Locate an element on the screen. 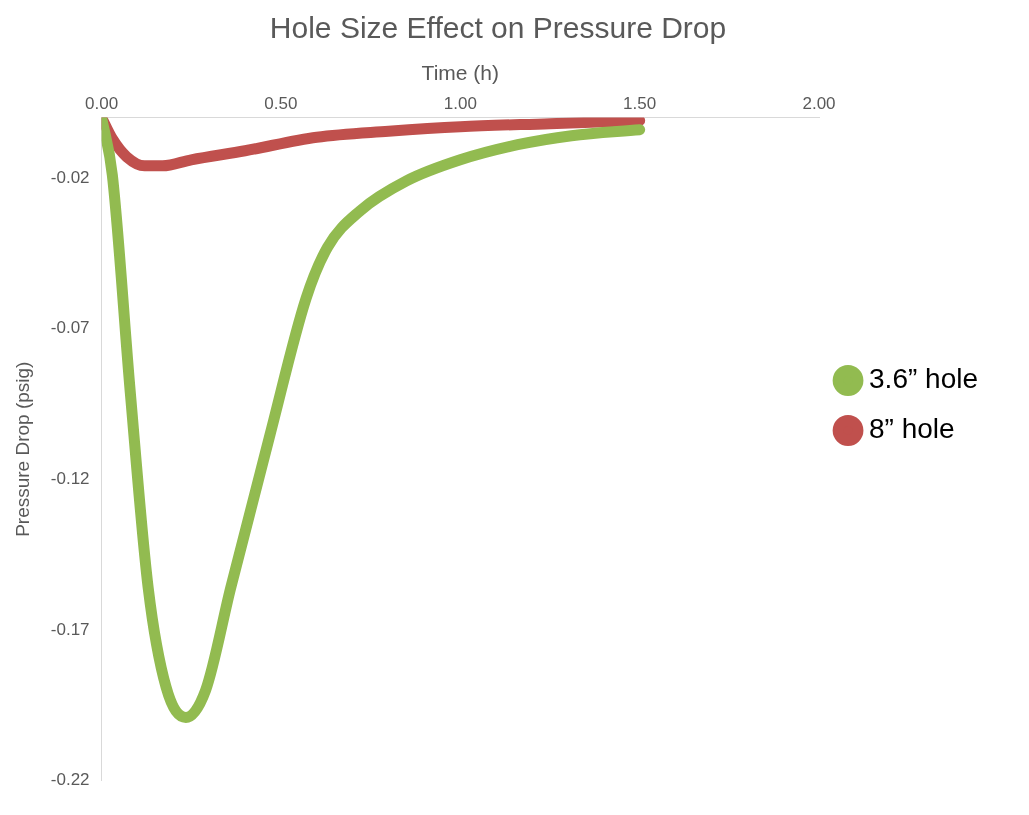 The image size is (1029, 815). x-tick-label: 1.50 is located at coordinates (640, 104).